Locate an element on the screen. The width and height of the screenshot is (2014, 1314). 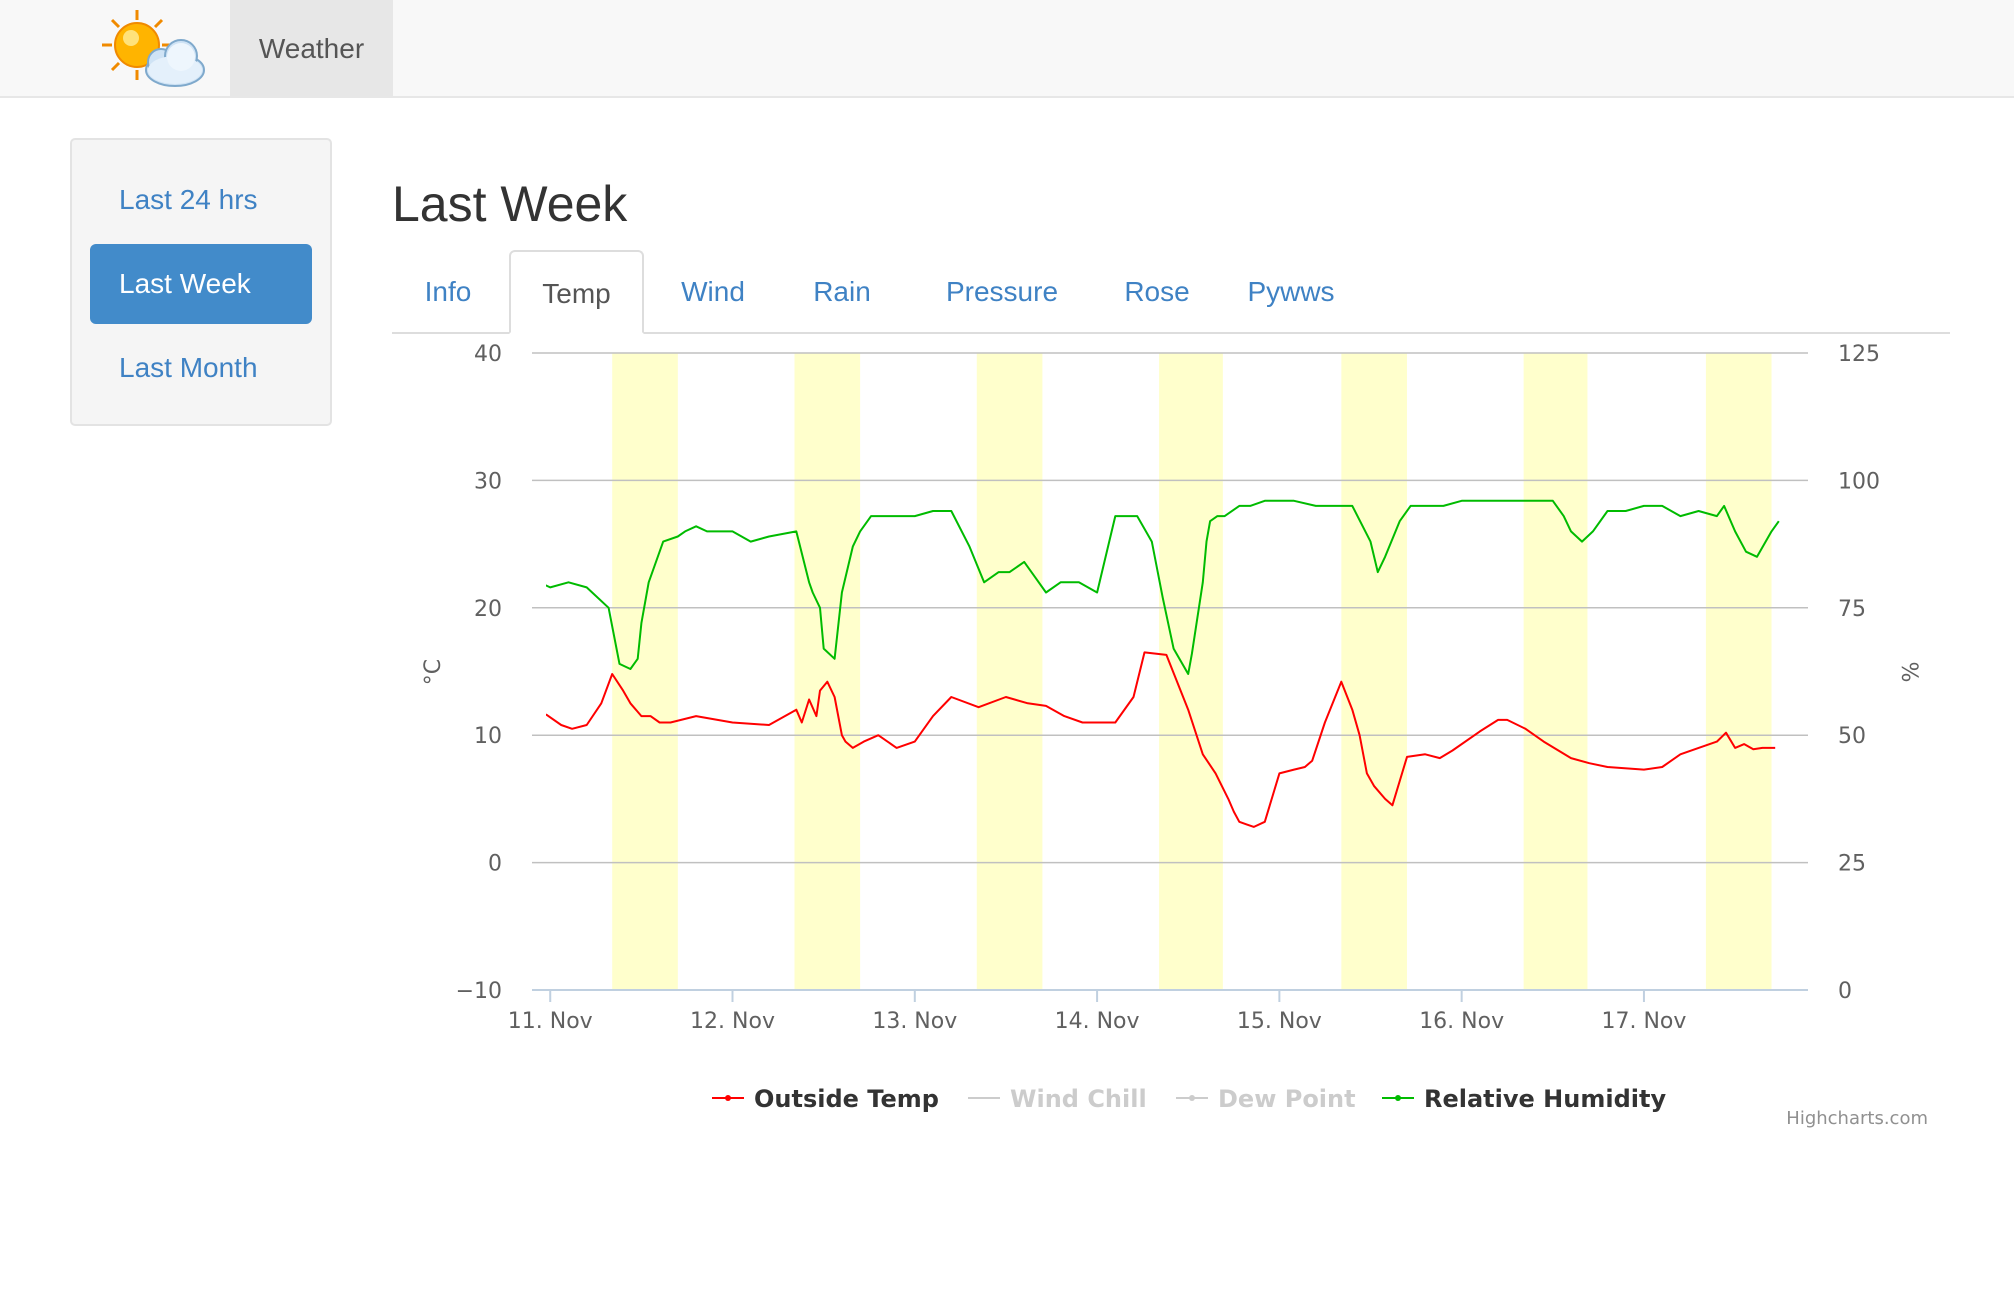
y-axis-left-label: °C is located at coordinates (433, 672).